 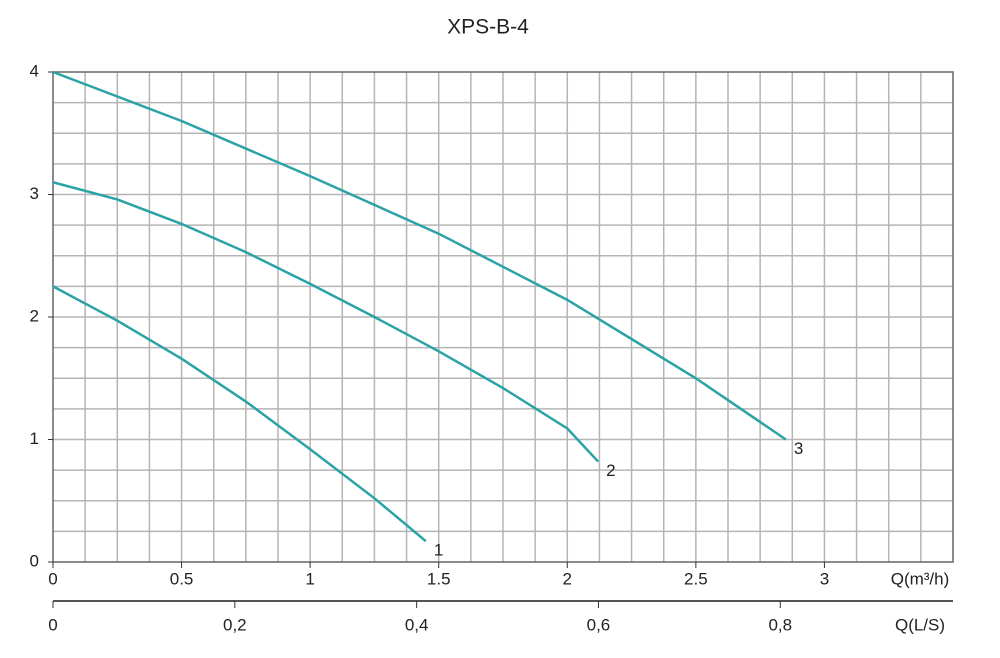 What do you see at coordinates (696, 578) in the screenshot?
I see `x-tick-label: 2.5` at bounding box center [696, 578].